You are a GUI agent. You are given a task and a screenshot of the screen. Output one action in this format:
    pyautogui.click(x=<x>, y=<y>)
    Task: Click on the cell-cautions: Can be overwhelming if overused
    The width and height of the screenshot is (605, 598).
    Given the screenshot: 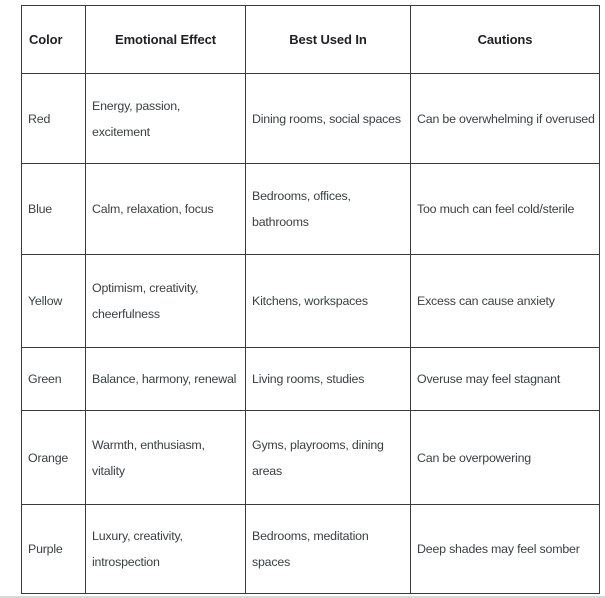 What is the action you would take?
    pyautogui.click(x=505, y=118)
    